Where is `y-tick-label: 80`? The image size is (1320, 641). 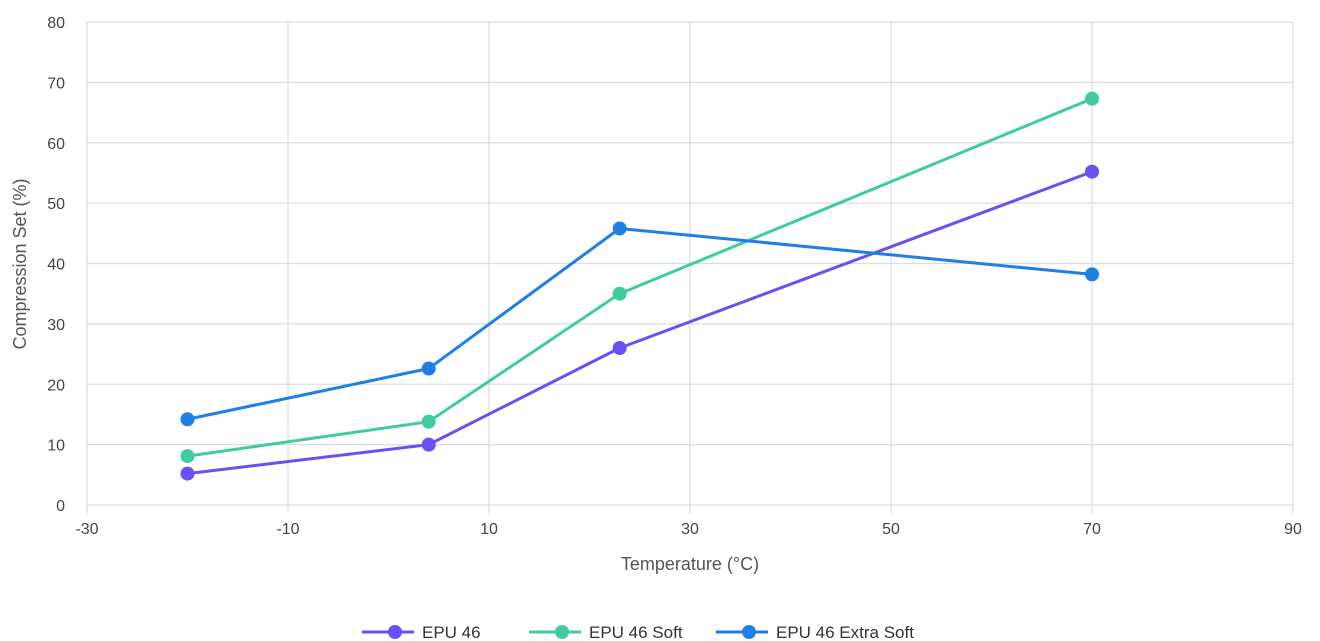 y-tick-label: 80 is located at coordinates (56, 23).